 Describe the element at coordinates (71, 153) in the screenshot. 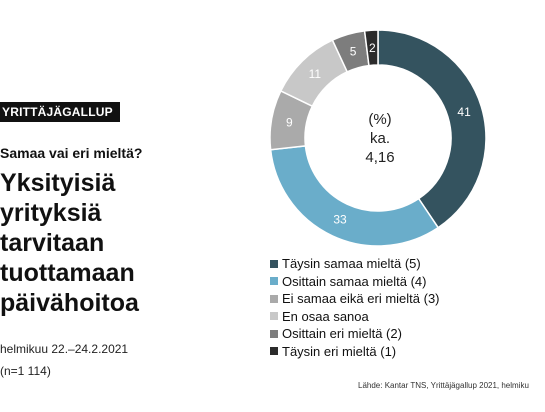

I see `survey-question: Samaa vai eri mieltä?` at that location.